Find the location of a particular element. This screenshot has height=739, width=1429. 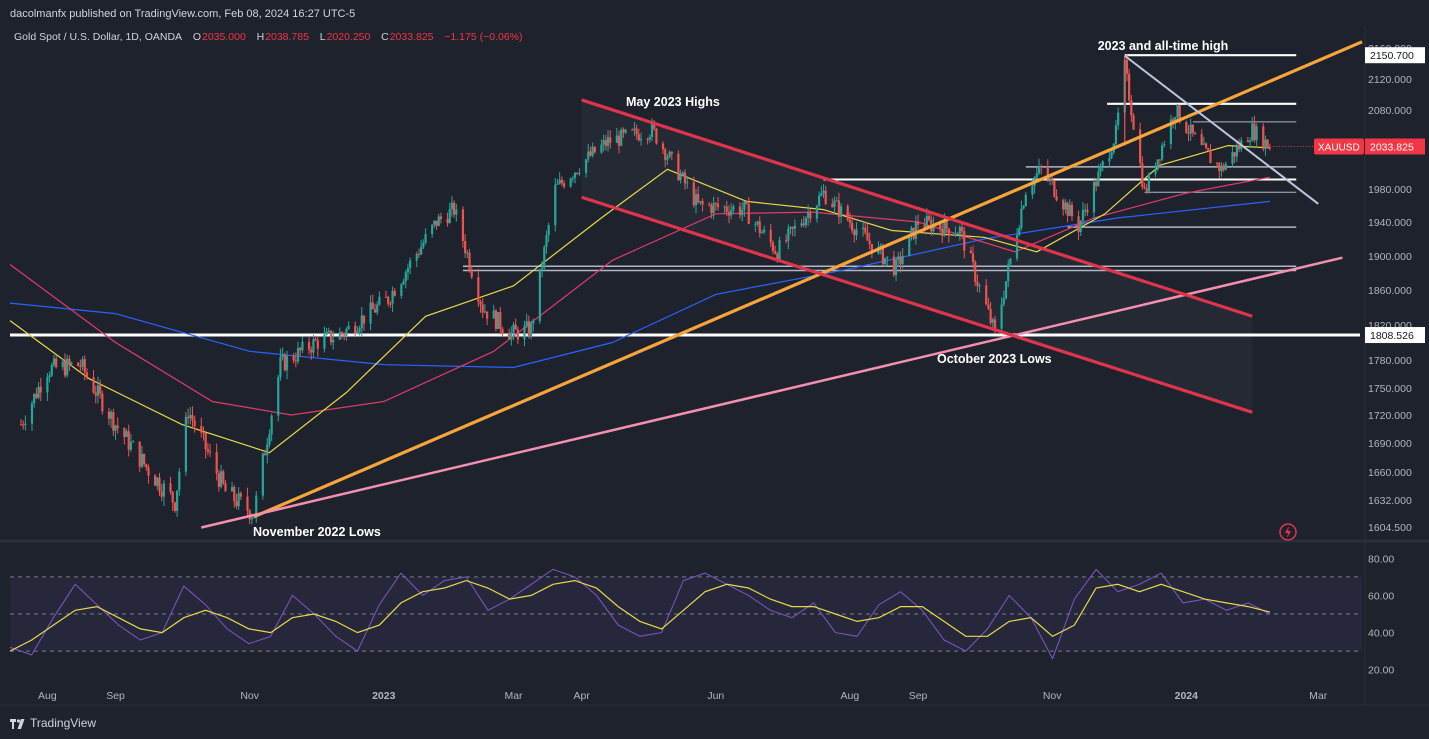

tradingview-footer: TradingView is located at coordinates (53, 723).